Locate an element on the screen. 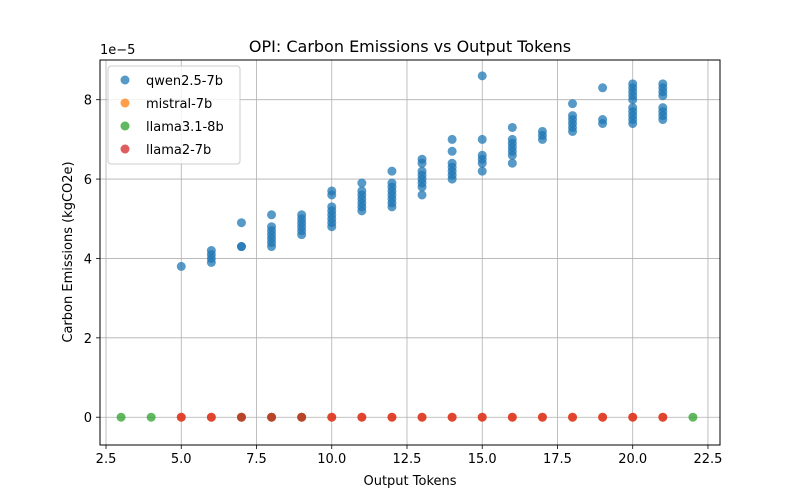  x-tick-label: 12.5 is located at coordinates (407, 459).